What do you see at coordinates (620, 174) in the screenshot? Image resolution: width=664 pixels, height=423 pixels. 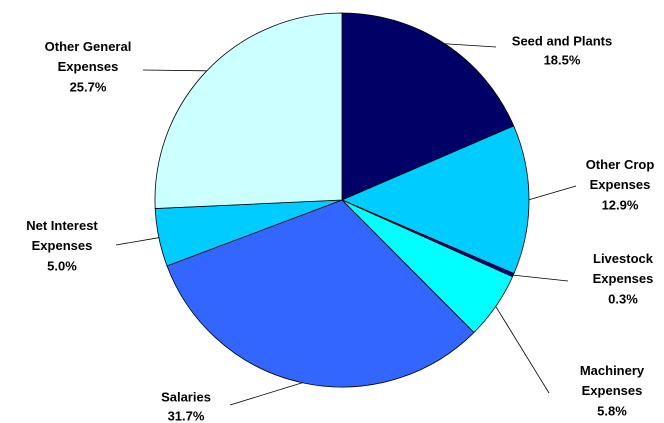 I see `category-label: Other Crop Expenses` at bounding box center [620, 174].